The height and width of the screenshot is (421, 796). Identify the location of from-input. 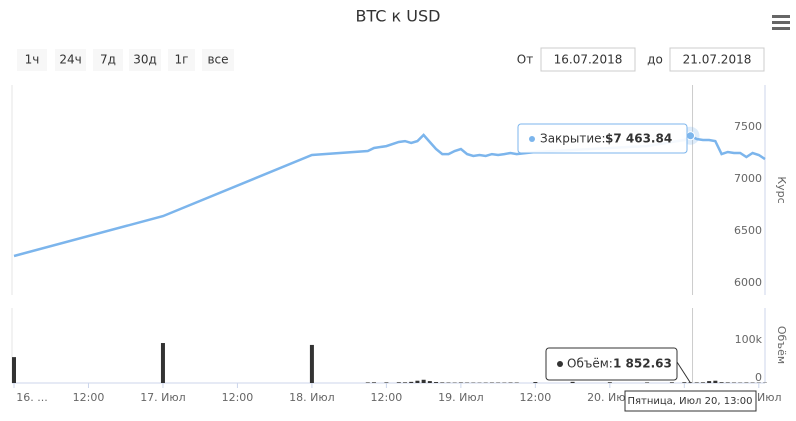
(588, 59).